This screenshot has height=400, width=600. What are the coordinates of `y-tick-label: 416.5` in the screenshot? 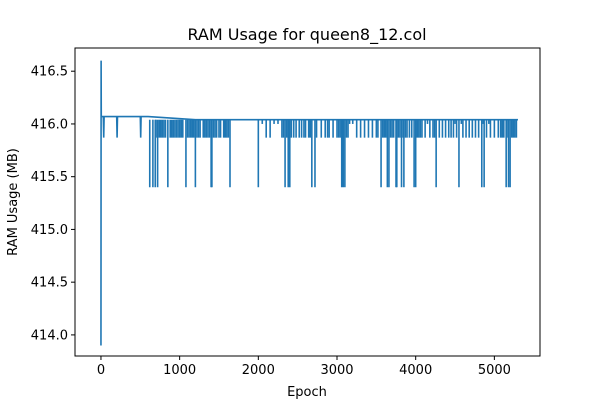 It's located at (49, 72).